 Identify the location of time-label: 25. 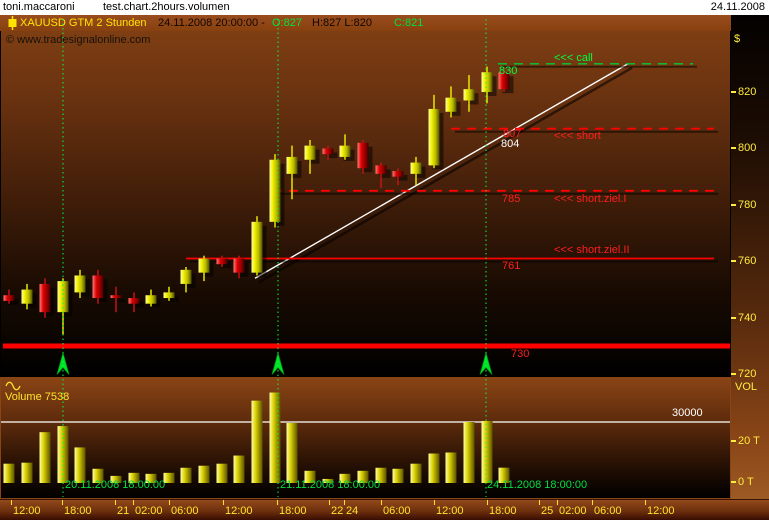
(547, 511).